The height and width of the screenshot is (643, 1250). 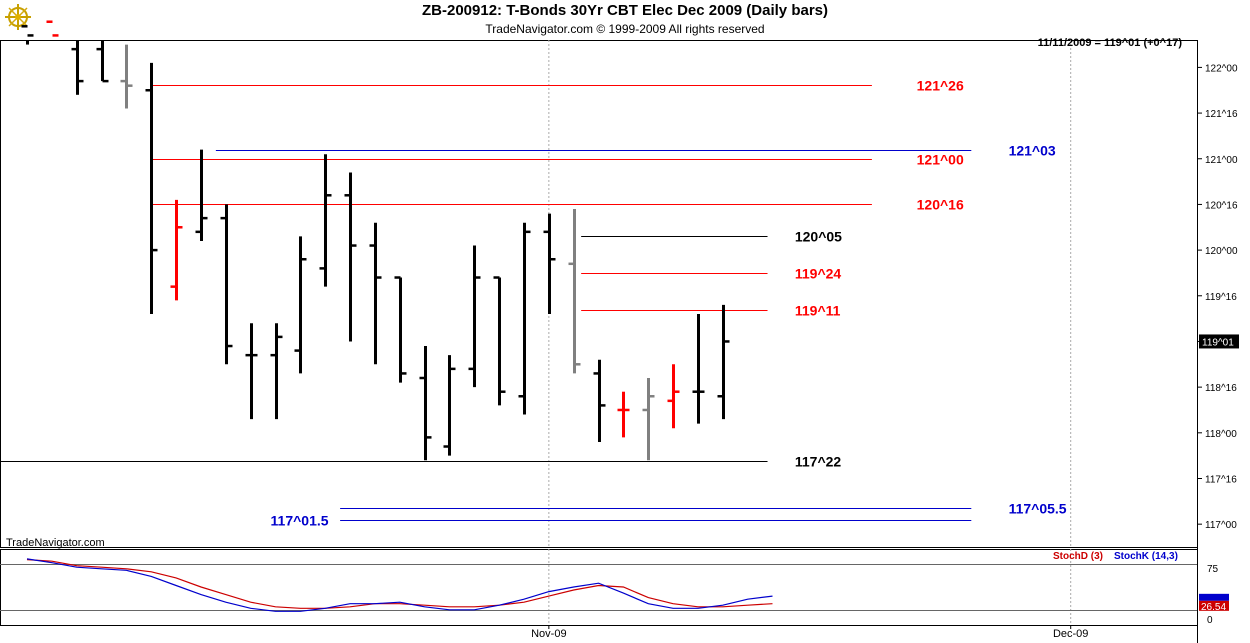 What do you see at coordinates (1032, 151) in the screenshot?
I see `level-label: 121^03` at bounding box center [1032, 151].